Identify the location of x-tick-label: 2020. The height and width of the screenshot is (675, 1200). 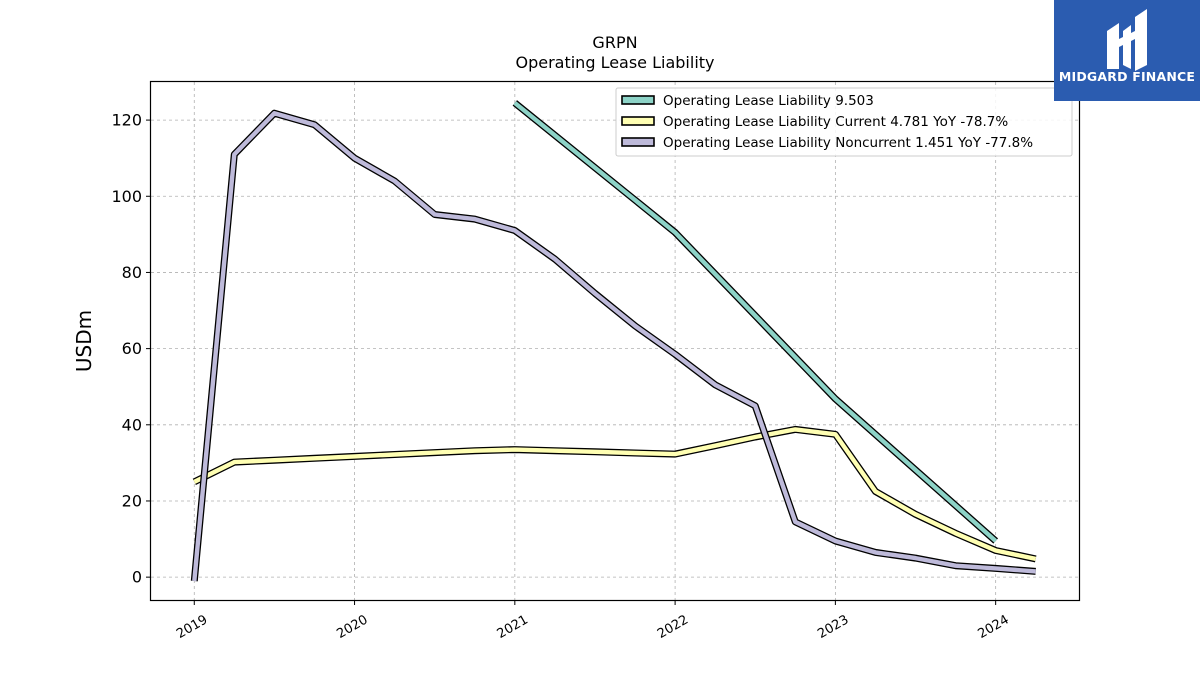
(352, 627).